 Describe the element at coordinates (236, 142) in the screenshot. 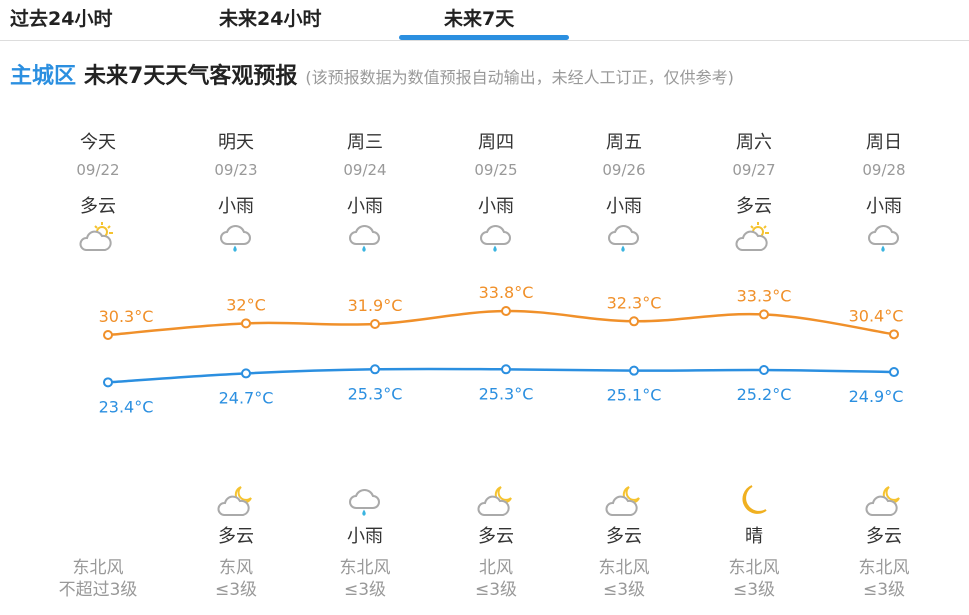

I see `day-weekday: 明天` at that location.